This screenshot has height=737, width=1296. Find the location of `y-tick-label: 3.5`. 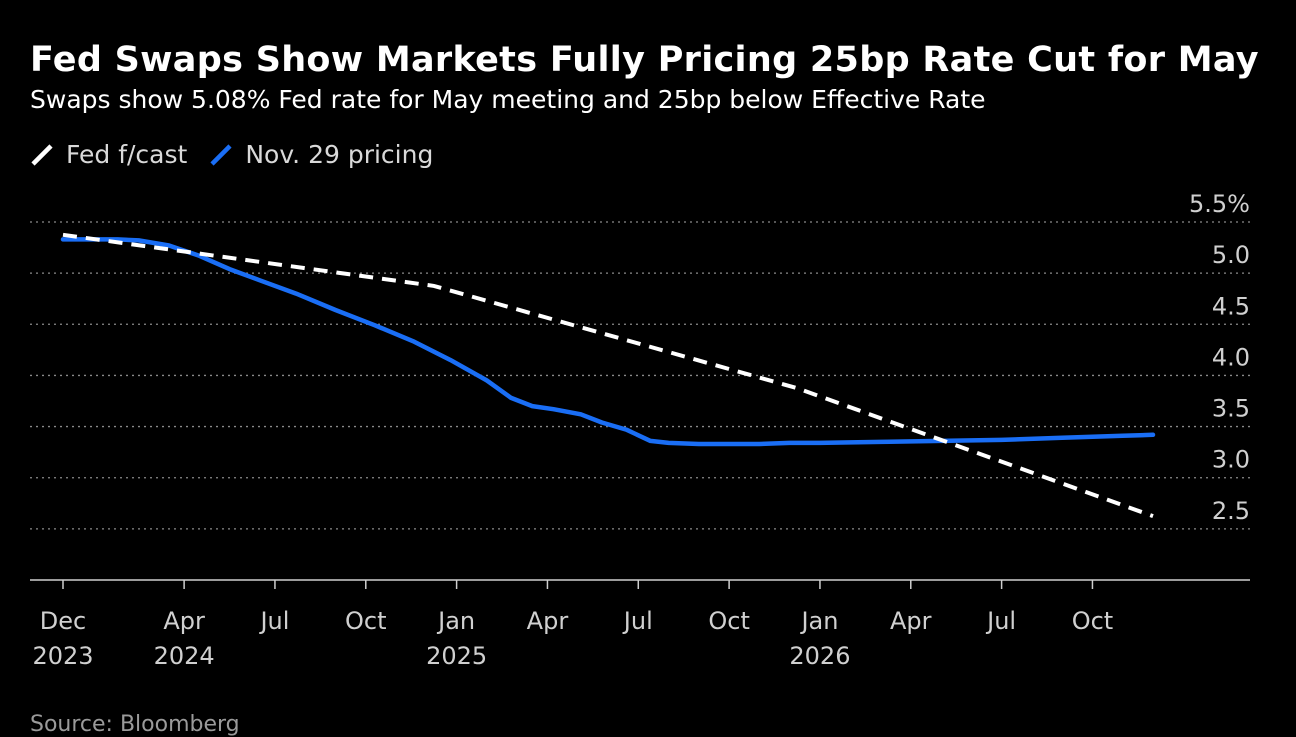

y-tick-label: 3.5 is located at coordinates (1231, 409).